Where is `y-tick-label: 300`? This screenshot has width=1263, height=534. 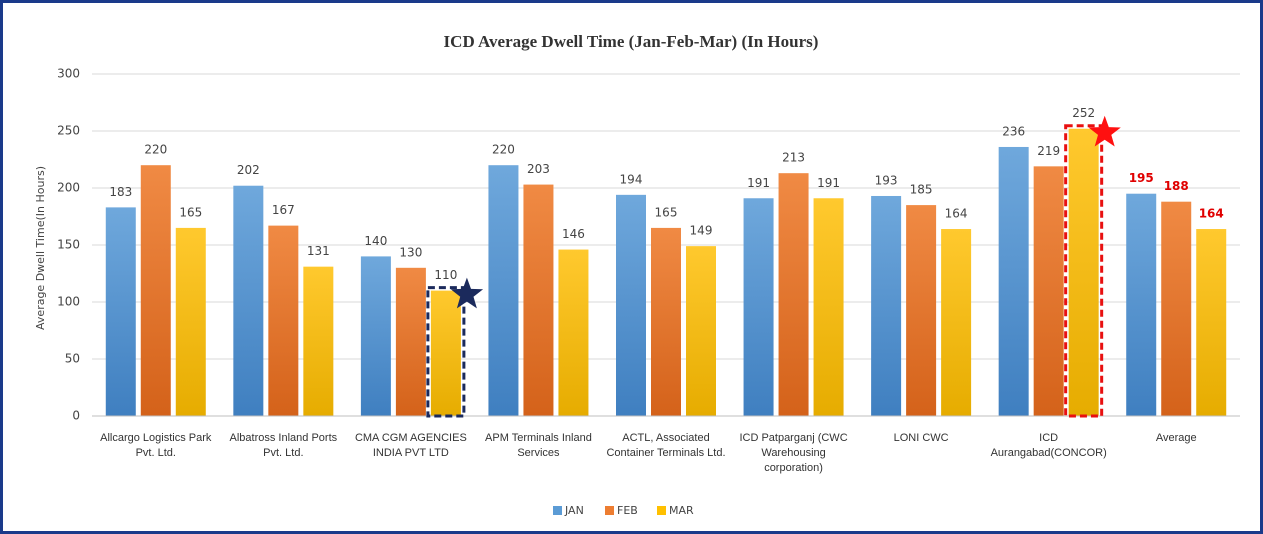
y-tick-label: 300 is located at coordinates (68, 74).